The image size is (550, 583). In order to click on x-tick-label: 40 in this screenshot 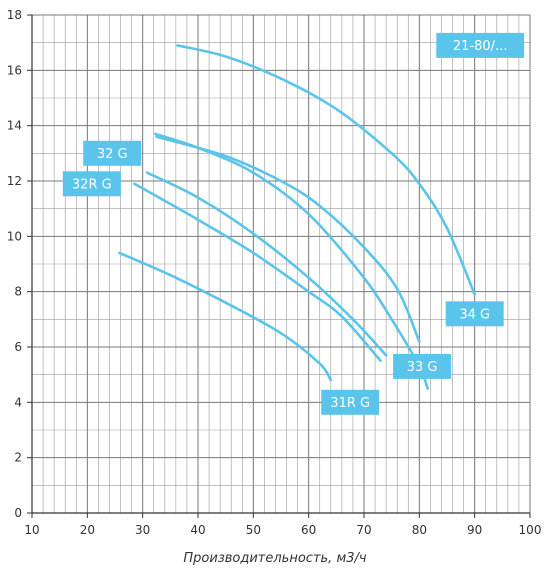, I will do `click(197, 530)`.